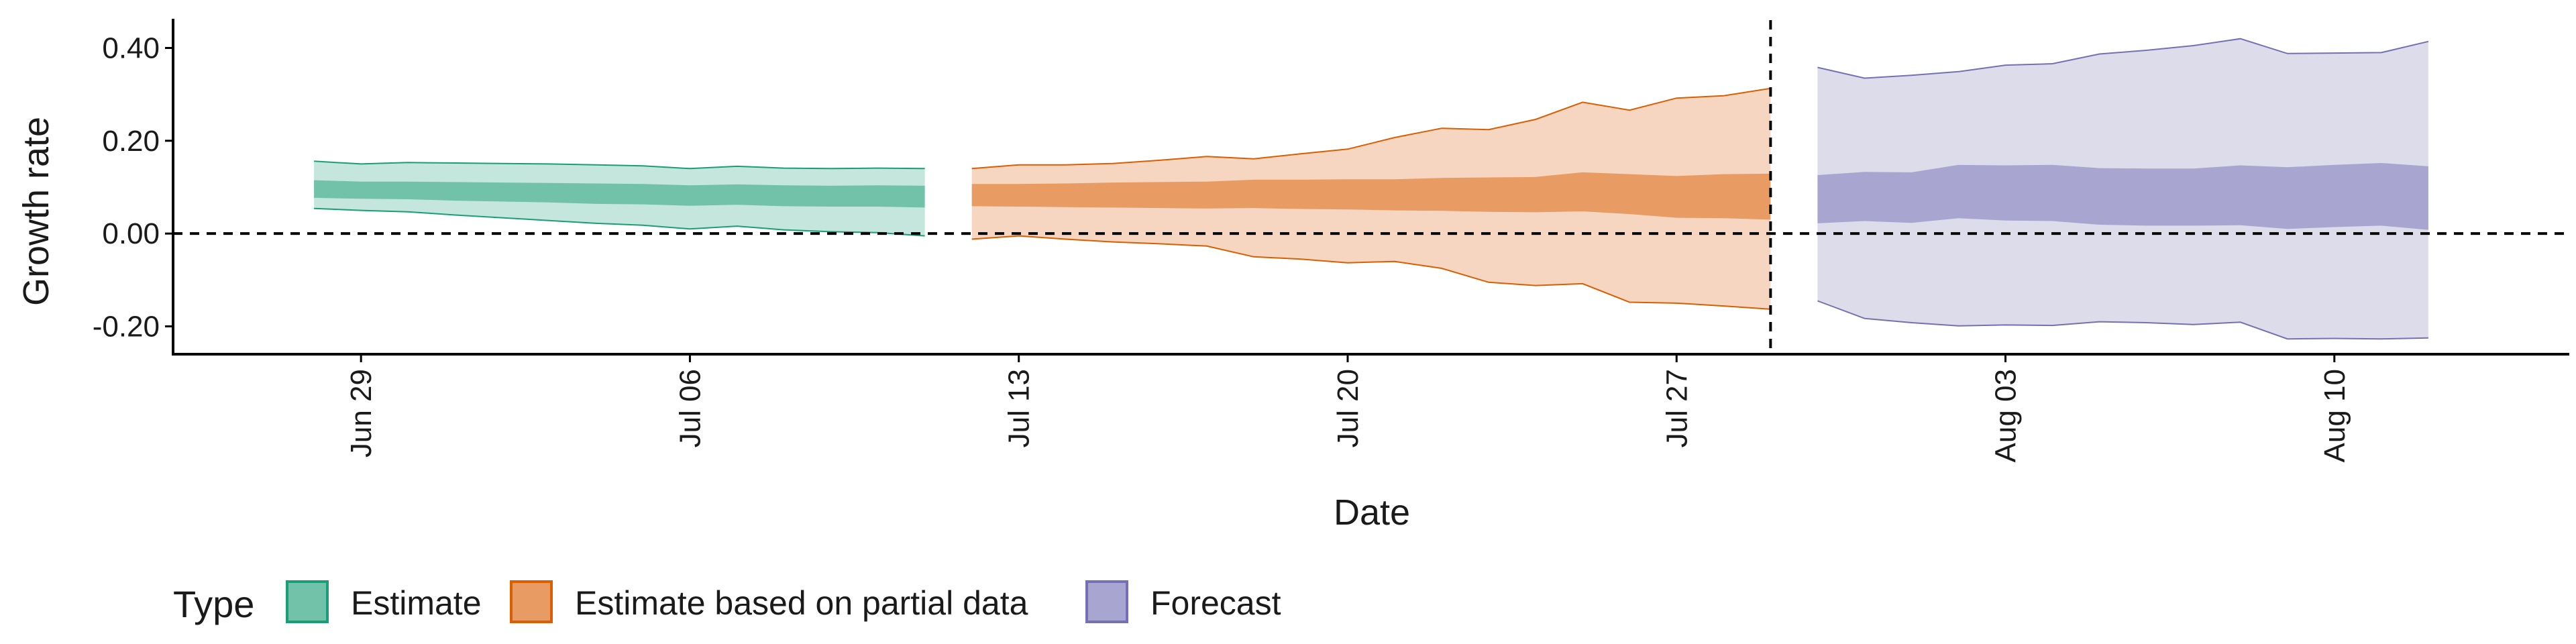 The width and height of the screenshot is (2576, 644). Describe the element at coordinates (307, 601) in the screenshot. I see `legend-key-estimate` at that location.